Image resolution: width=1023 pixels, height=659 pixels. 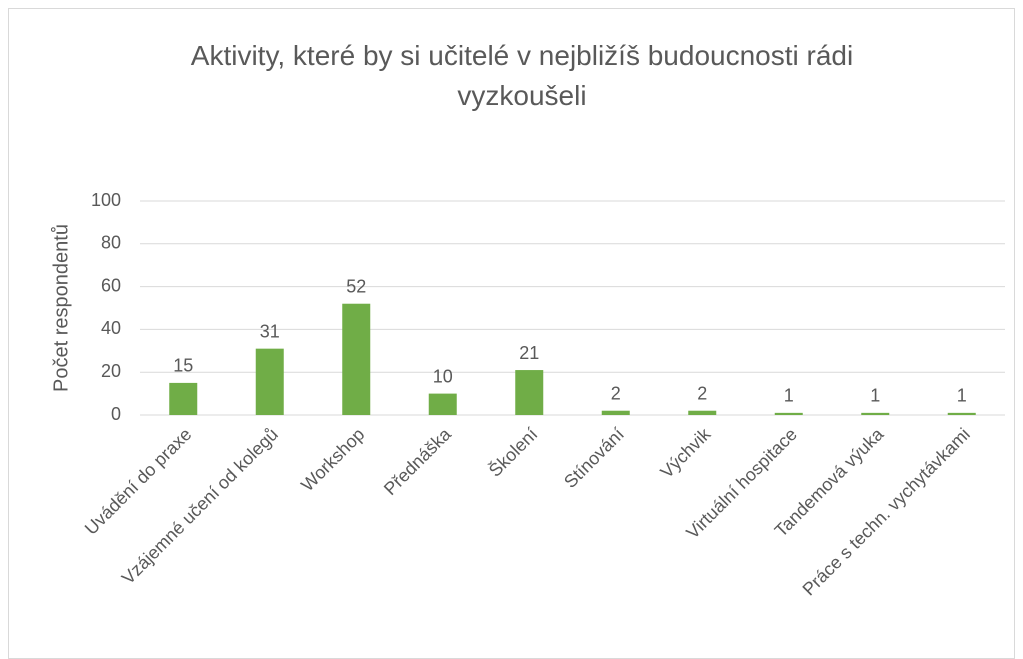 I want to click on y-tick-label: 60, so click(x=111, y=285).